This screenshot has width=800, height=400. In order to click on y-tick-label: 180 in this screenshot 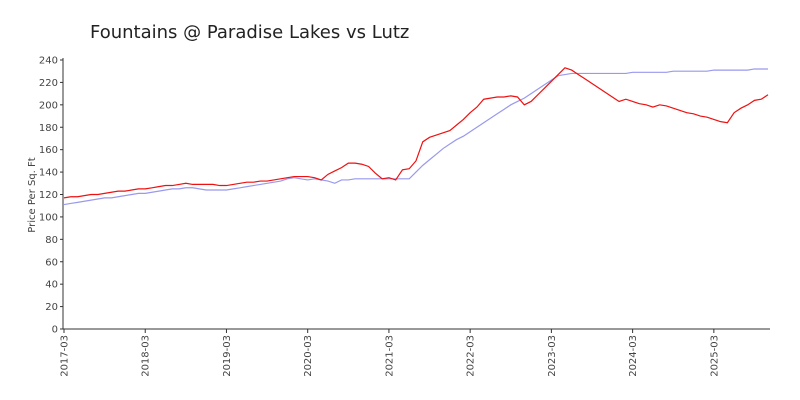, I will do `click(48, 128)`.